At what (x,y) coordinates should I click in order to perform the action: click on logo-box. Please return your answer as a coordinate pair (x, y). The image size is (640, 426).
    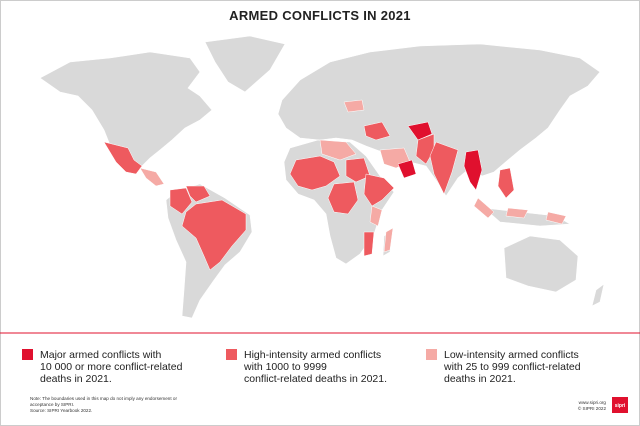
    Looking at the image, I should click on (620, 405).